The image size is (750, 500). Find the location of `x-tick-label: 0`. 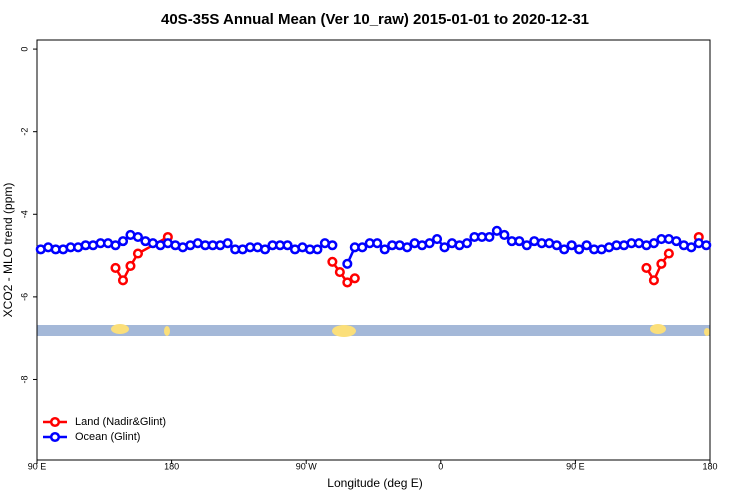

x-tick-label: 0 is located at coordinates (440, 466).